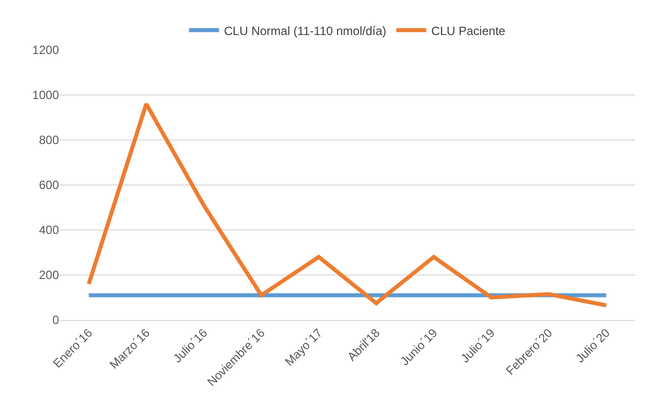  What do you see at coordinates (46, 95) in the screenshot?
I see `y-tick-label: 1000` at bounding box center [46, 95].